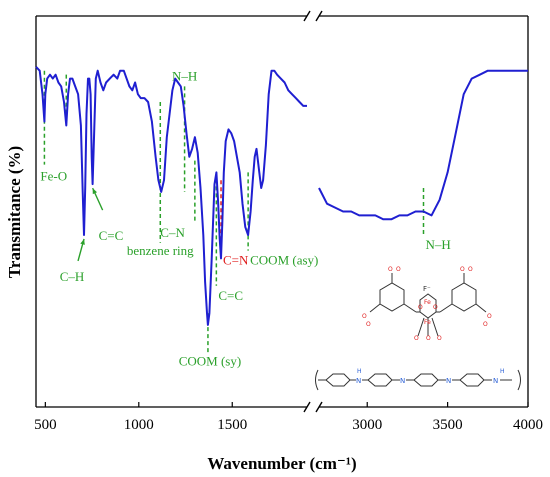 The height and width of the screenshot is (477, 550). I want to click on annotation-label: COOM (sy), so click(210, 360).